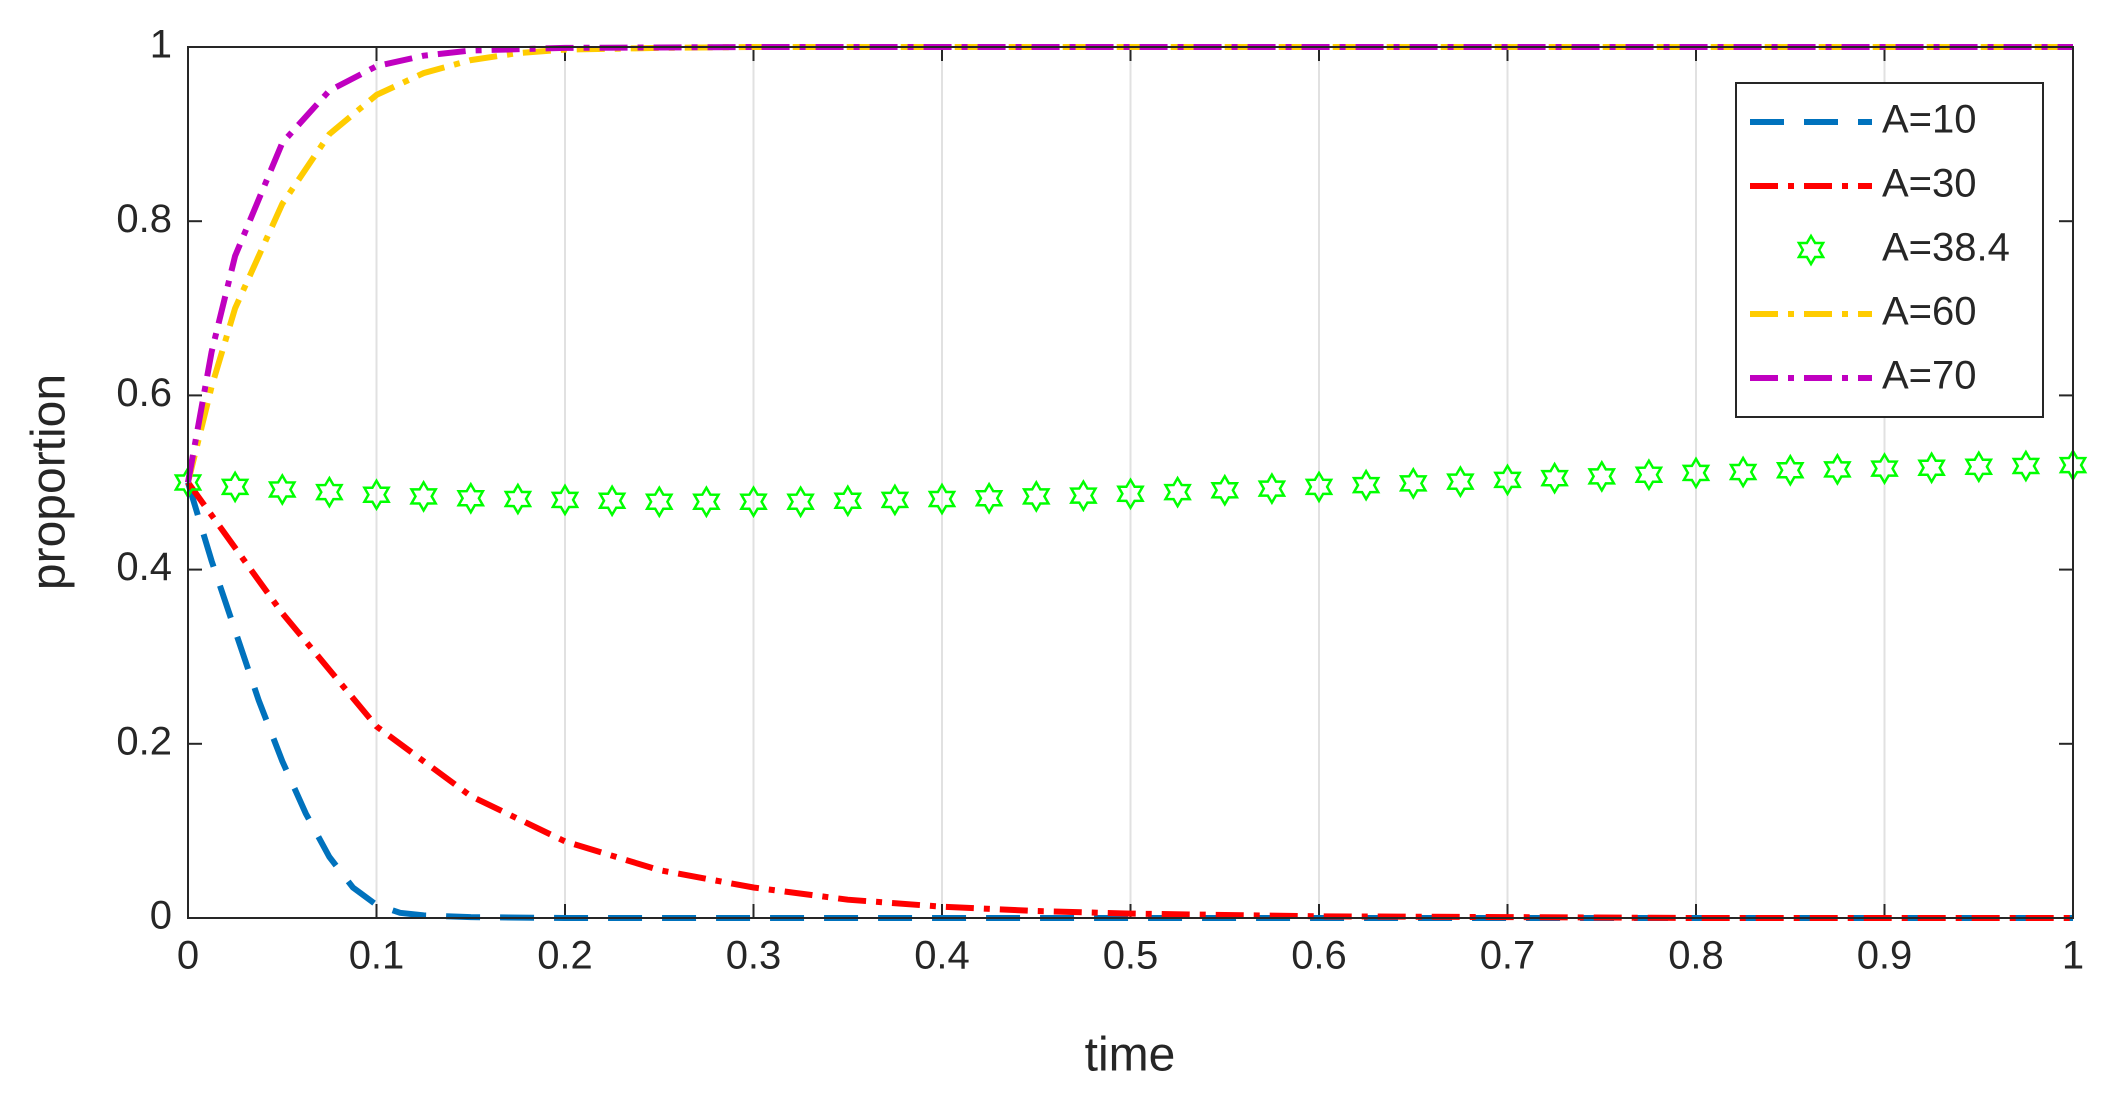 This screenshot has height=1103, width=2111. I want to click on legend-label: A=10, so click(1929, 120).